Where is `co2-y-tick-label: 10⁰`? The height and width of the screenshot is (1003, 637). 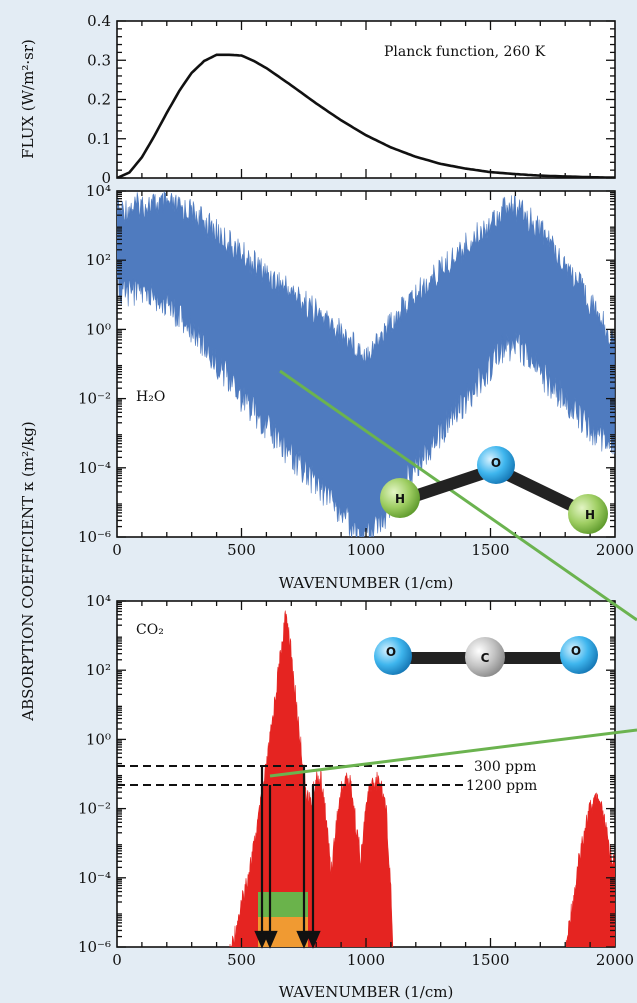
co2-y-tick-label: 10⁰ is located at coordinates (98, 739).